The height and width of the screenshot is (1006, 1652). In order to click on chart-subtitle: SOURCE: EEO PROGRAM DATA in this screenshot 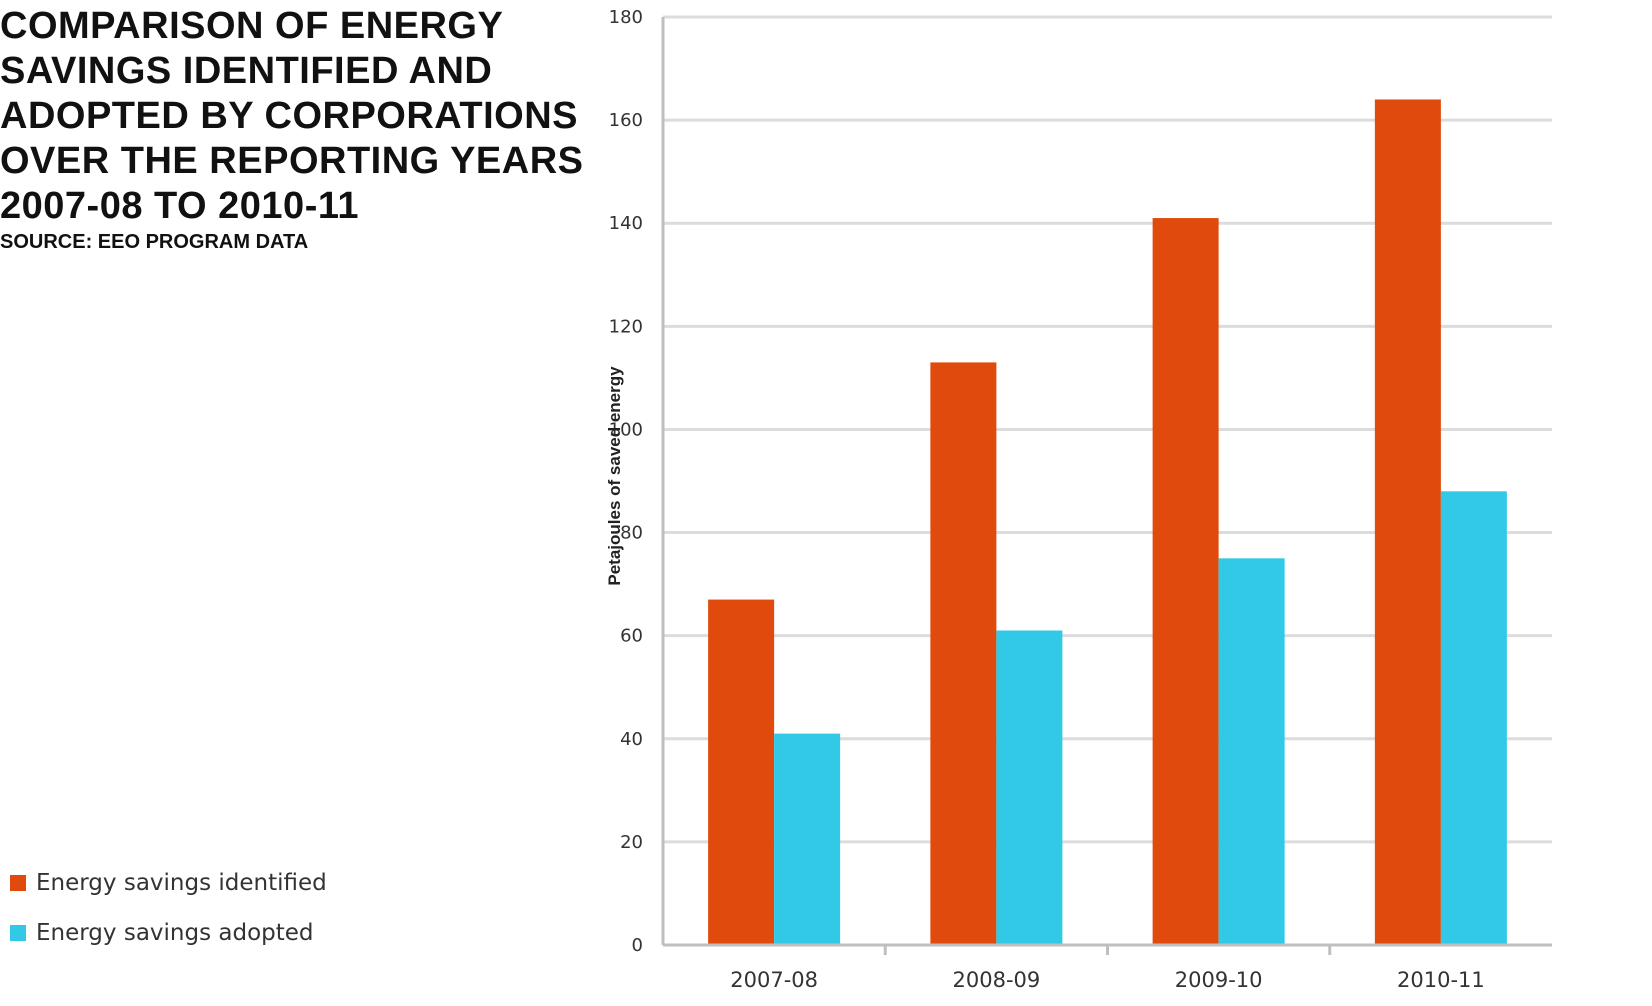, I will do `click(154, 242)`.